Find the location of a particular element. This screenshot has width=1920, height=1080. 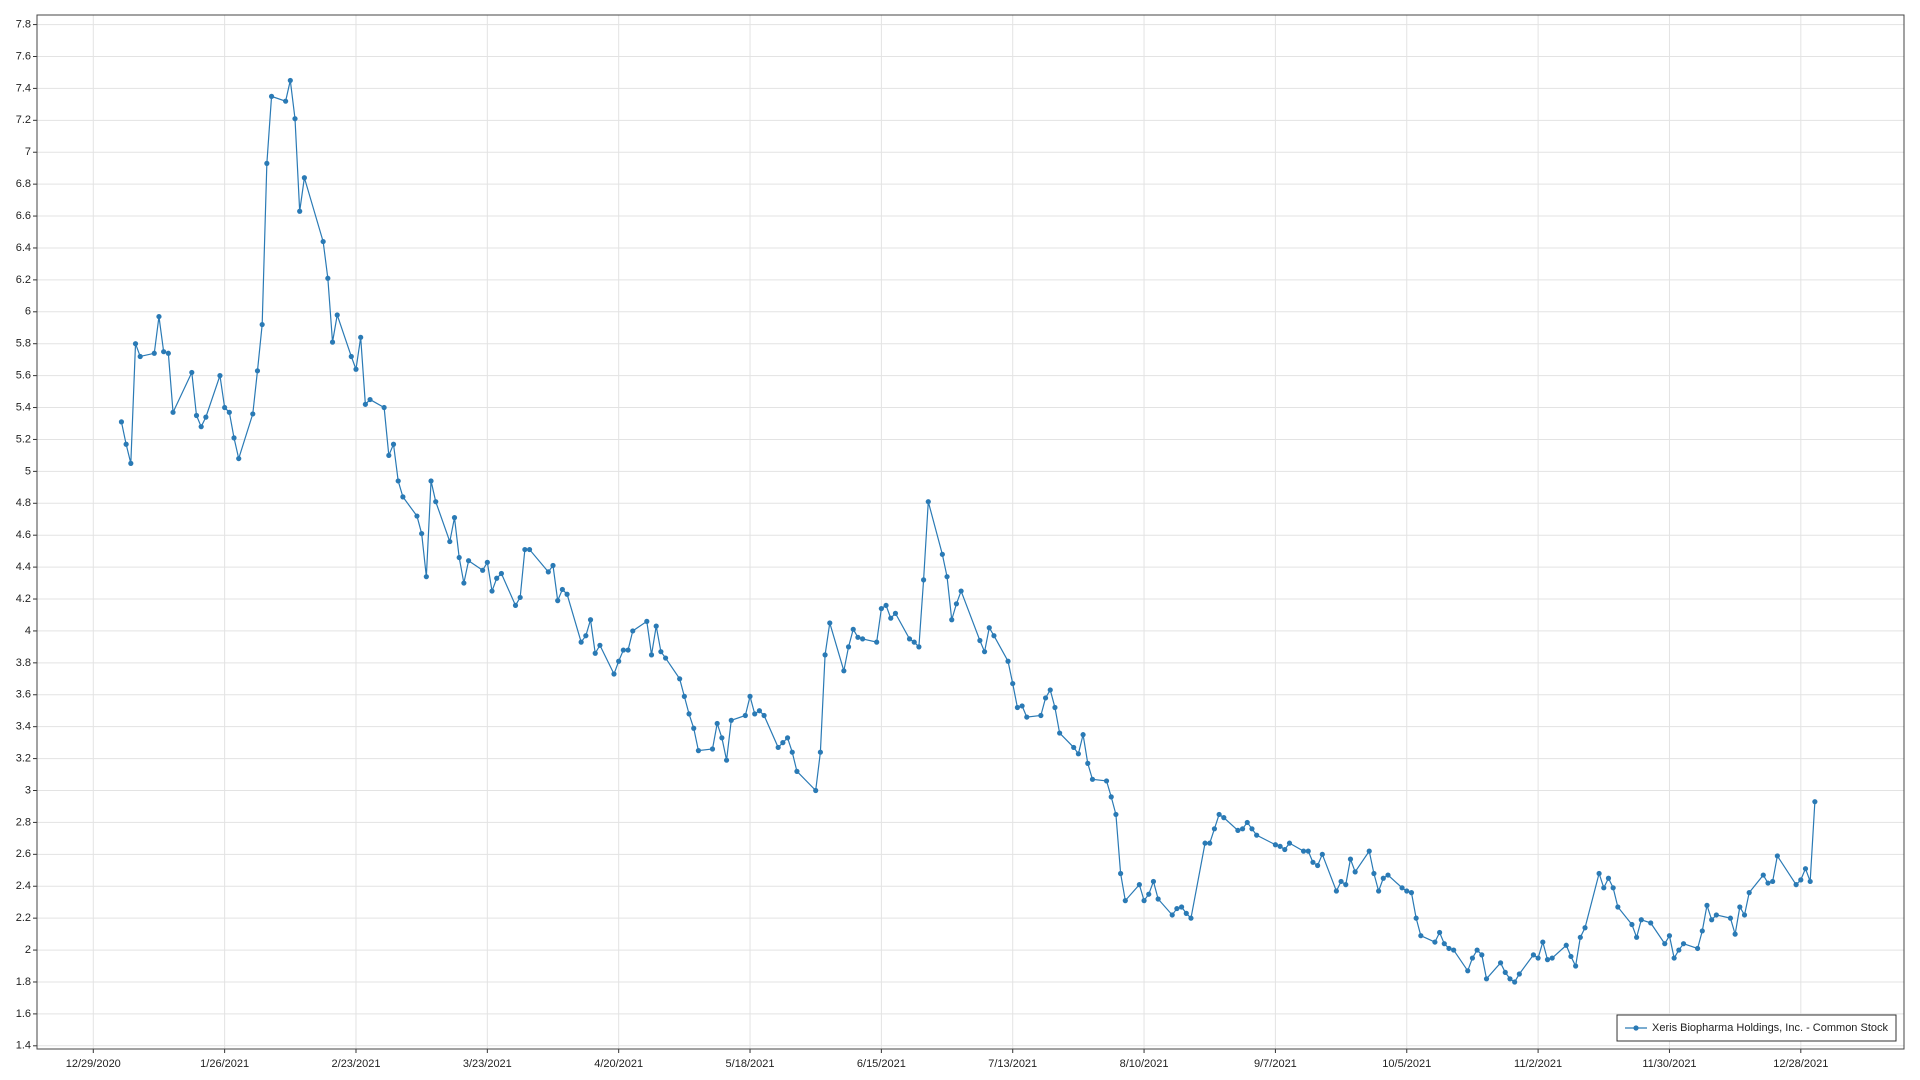

y-tick-label: 3.8 is located at coordinates (23, 663).